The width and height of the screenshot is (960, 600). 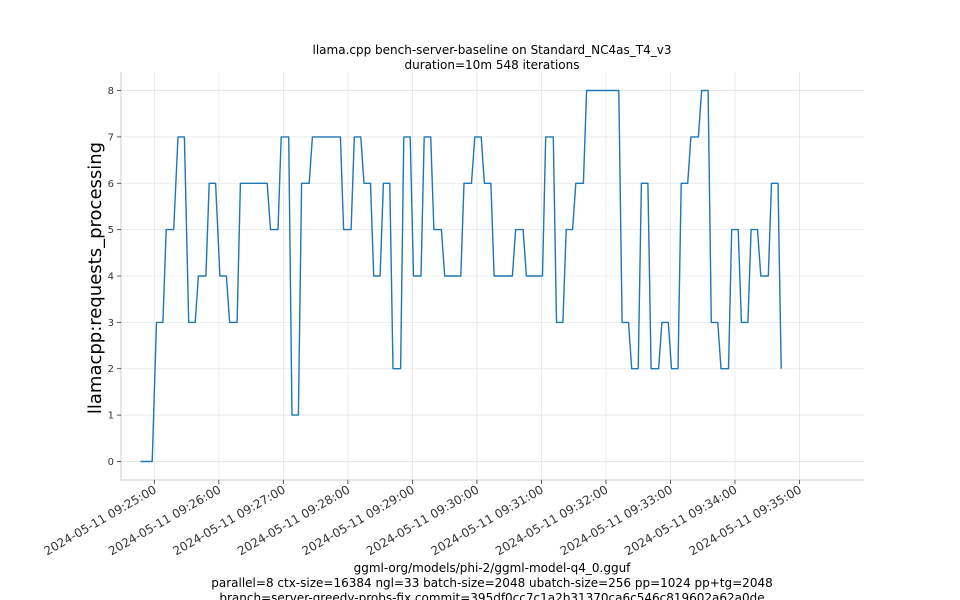 I want to click on y-tick-label: 0, so click(x=111, y=462).